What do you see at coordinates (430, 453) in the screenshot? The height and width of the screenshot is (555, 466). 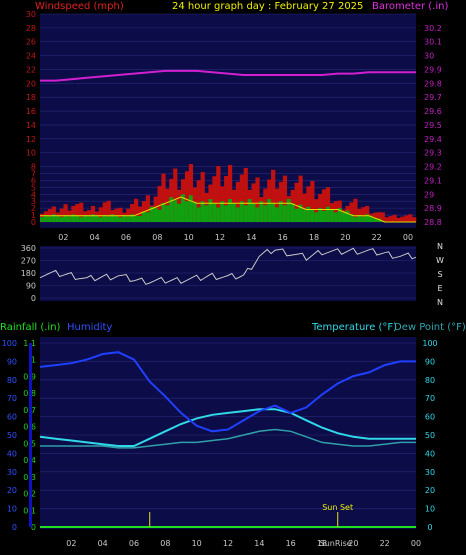 I see `temp-tick-label: 40` at bounding box center [430, 453].